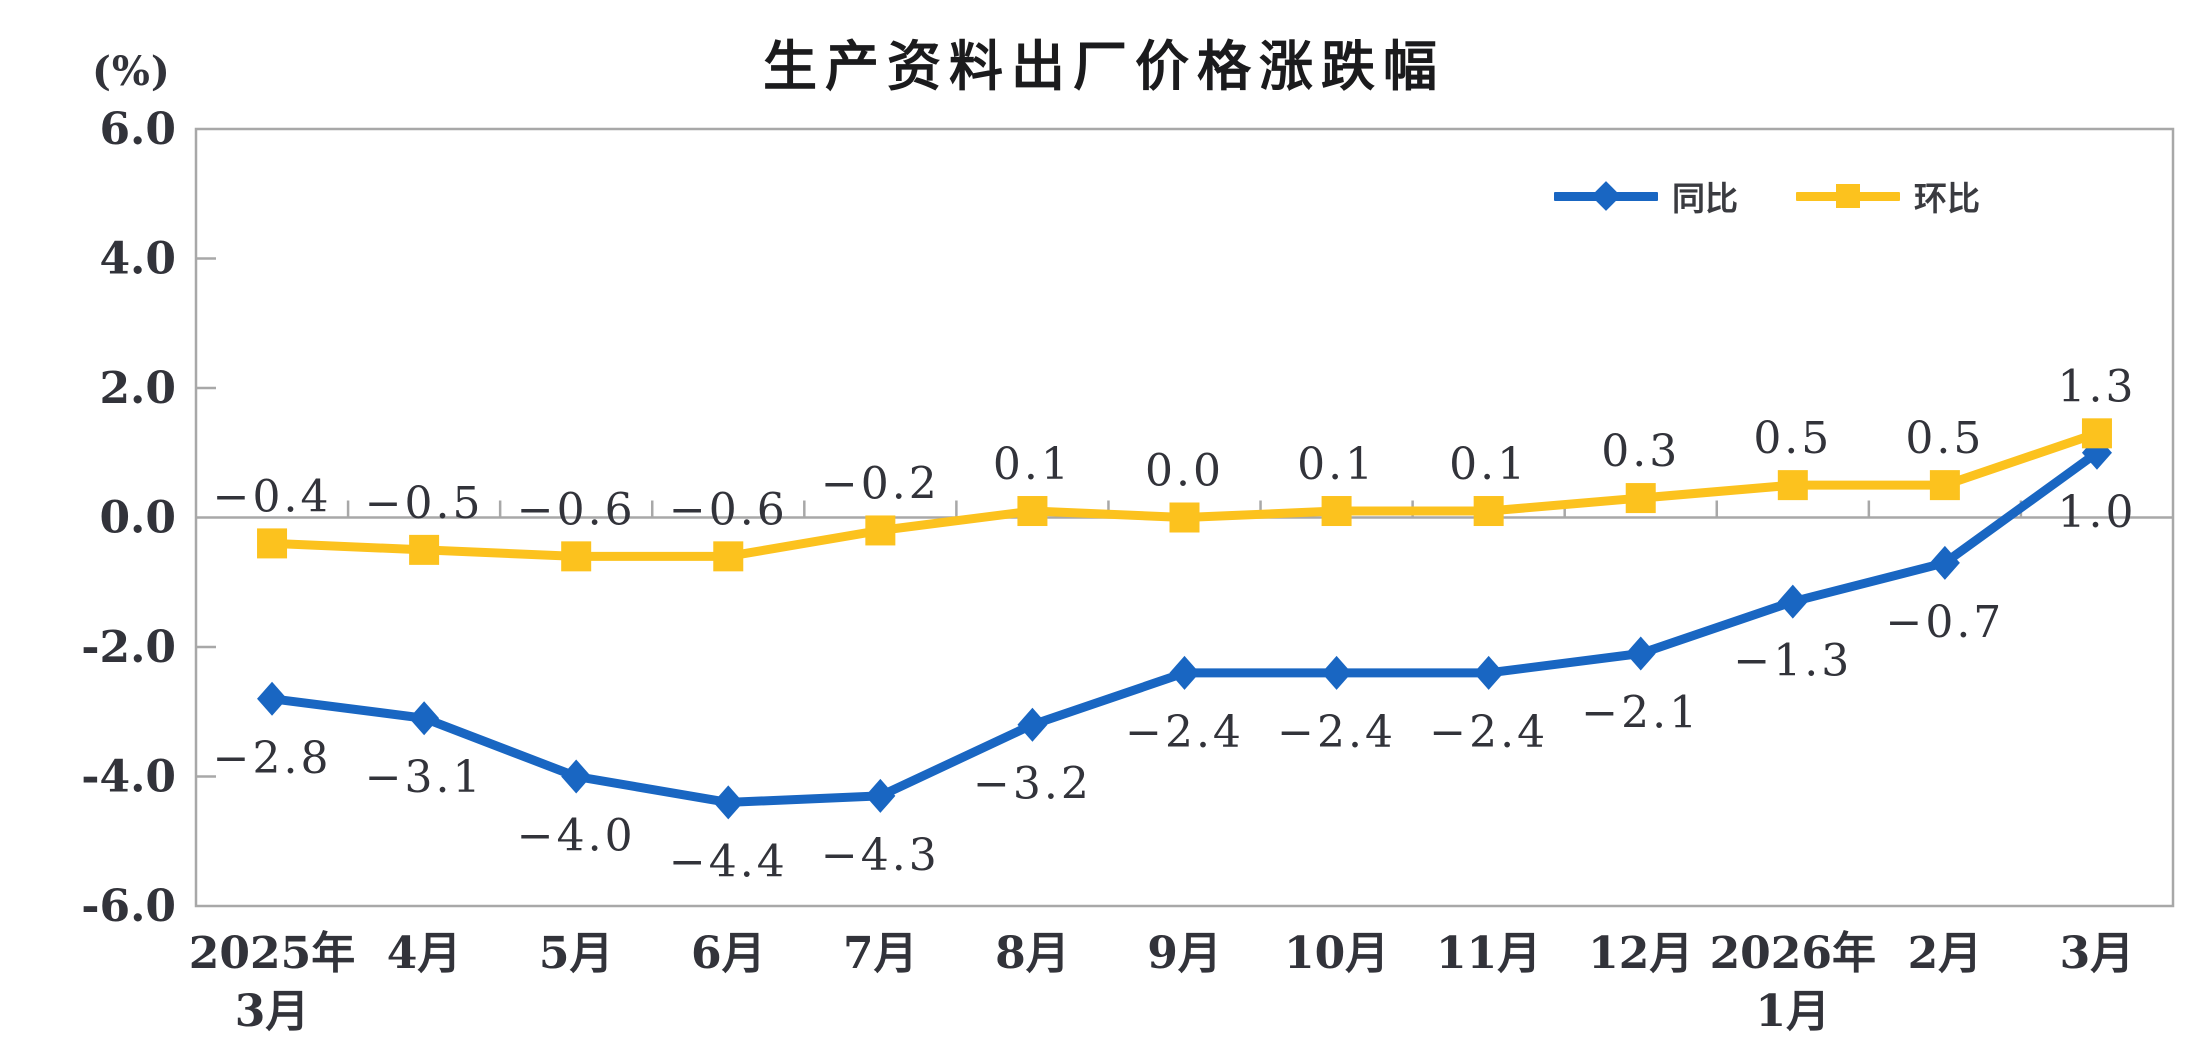 The height and width of the screenshot is (1060, 2208). What do you see at coordinates (1945, 953) in the screenshot?
I see `svg-text: 2月` at bounding box center [1945, 953].